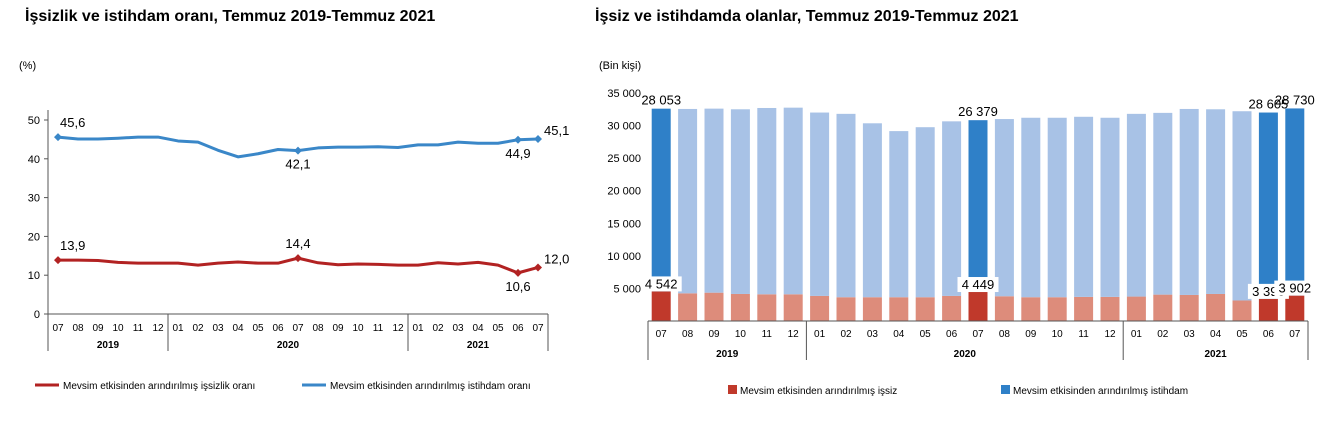  What do you see at coordinates (556, 130) in the screenshot?
I see `data-label: 45,1` at bounding box center [556, 130].